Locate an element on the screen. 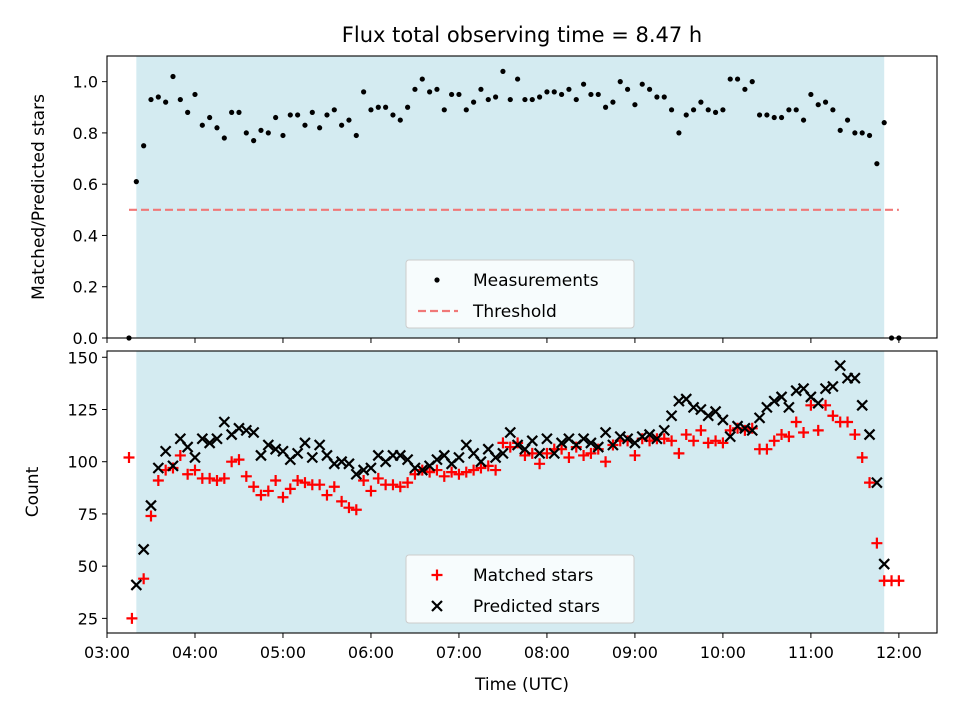 The width and height of the screenshot is (960, 720). legend-ratio: Measurements Threshold is located at coordinates (520, 294).